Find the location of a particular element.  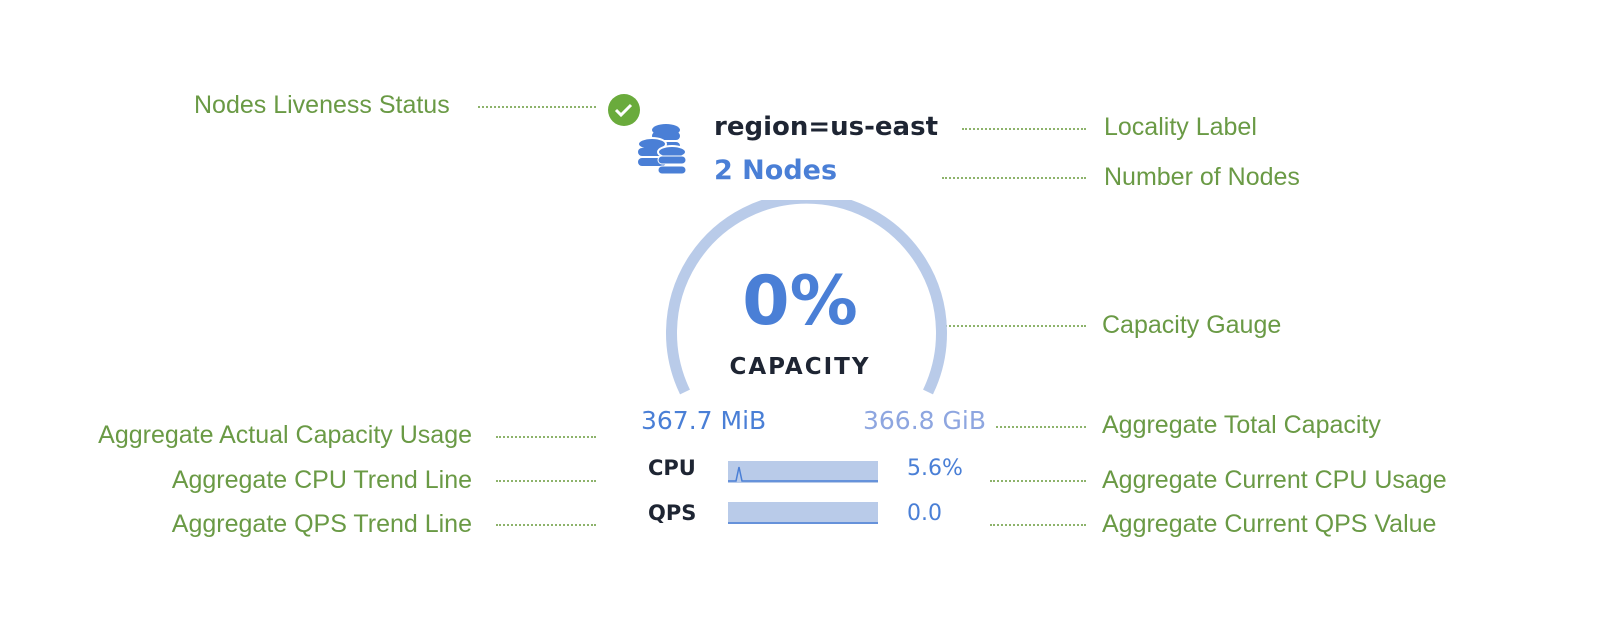

used-capacity: 367.7 MiB is located at coordinates (704, 420).